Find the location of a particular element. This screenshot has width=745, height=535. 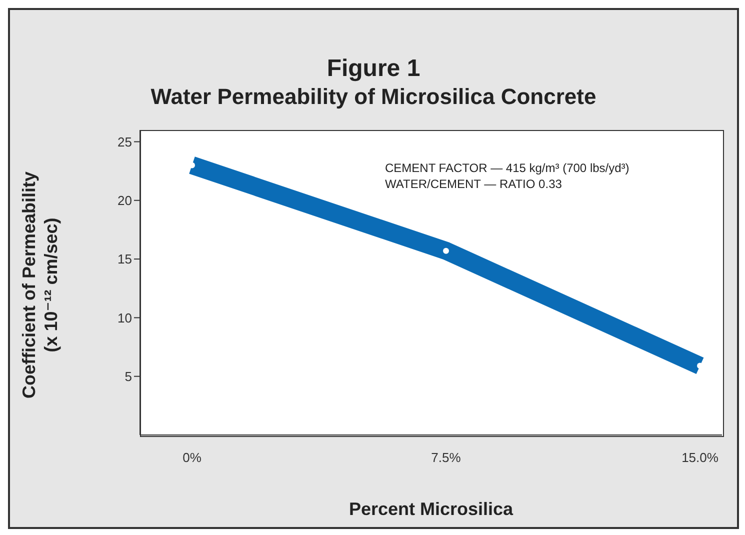

x-tick-label: 15.0% is located at coordinates (700, 458).